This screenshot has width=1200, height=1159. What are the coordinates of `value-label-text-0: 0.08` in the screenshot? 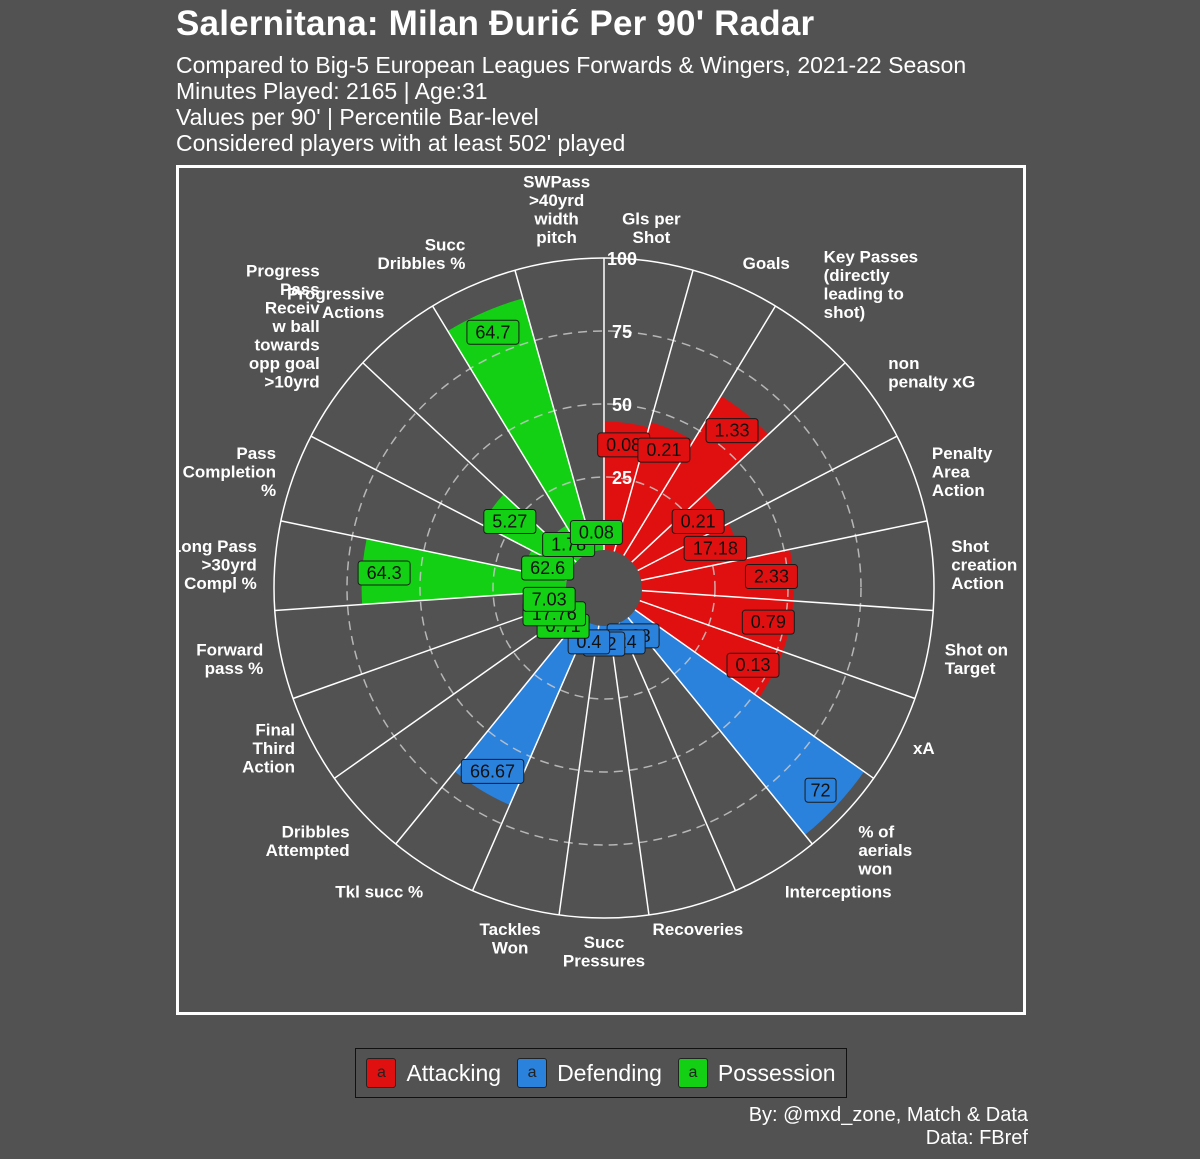 It's located at (623, 445).